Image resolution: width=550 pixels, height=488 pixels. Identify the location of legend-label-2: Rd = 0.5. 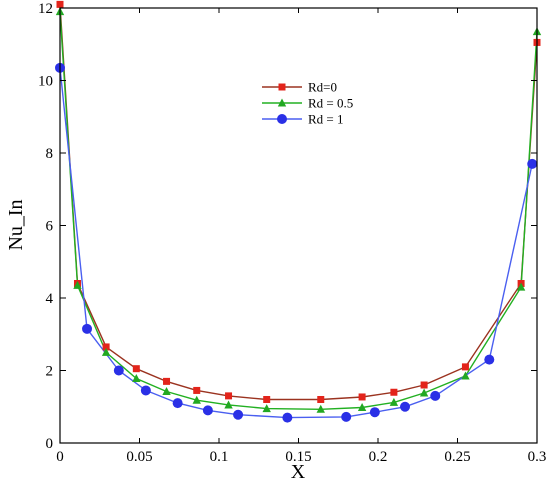
(330, 103).